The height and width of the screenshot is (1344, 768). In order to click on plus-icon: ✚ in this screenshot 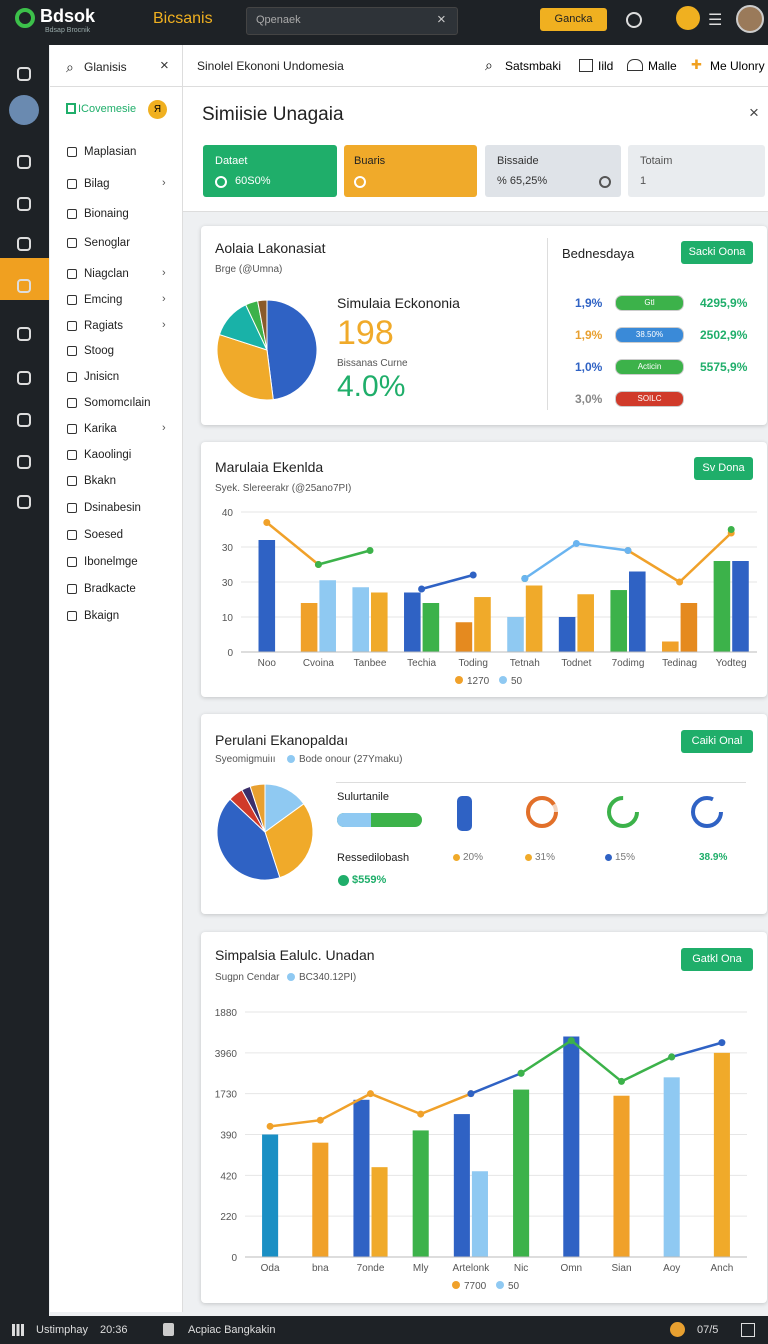, I will do `click(696, 64)`.